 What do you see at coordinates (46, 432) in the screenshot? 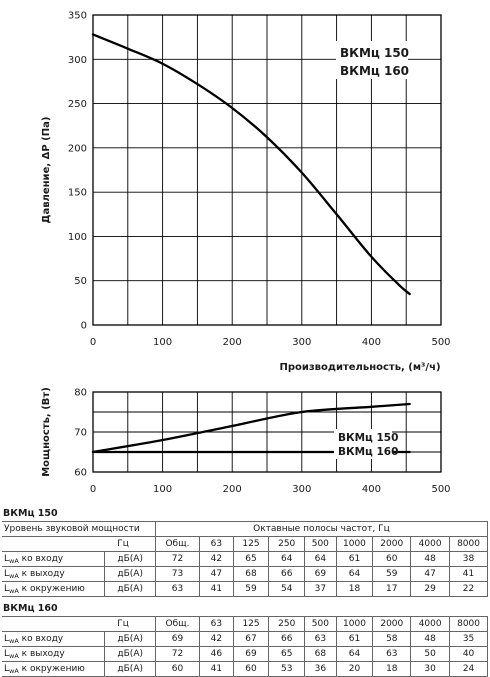
I see `y-axis-label: Мощность, (Вт)` at bounding box center [46, 432].